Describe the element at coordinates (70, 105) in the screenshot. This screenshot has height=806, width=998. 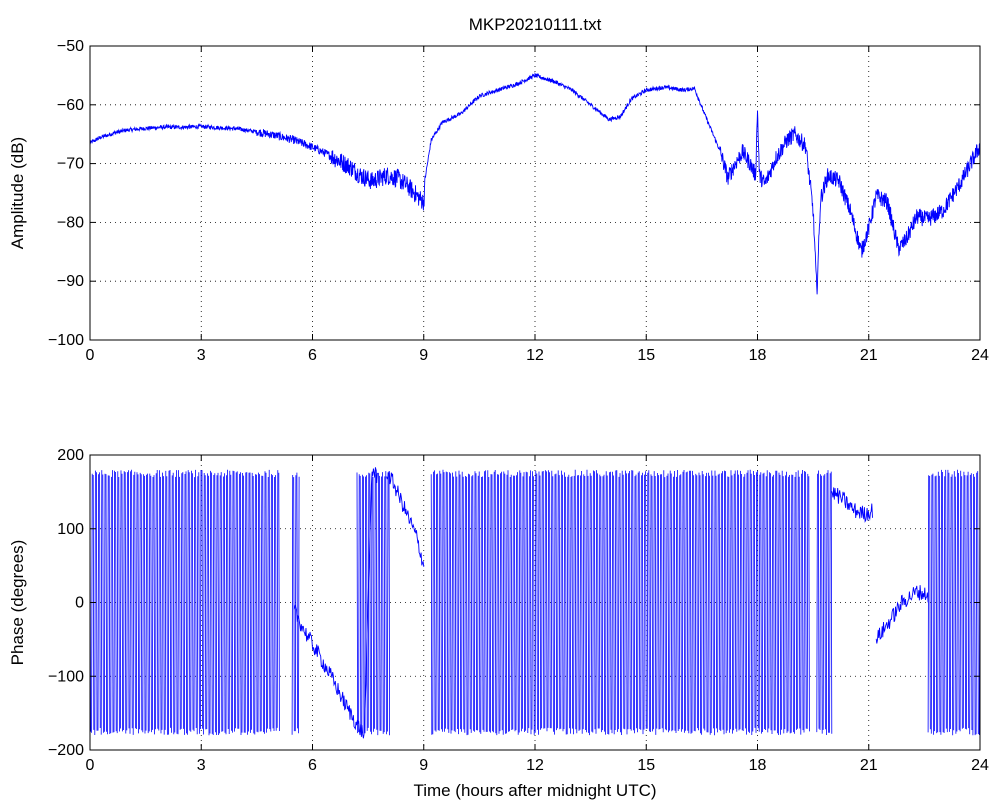
I see `y-tick-label: −60` at that location.